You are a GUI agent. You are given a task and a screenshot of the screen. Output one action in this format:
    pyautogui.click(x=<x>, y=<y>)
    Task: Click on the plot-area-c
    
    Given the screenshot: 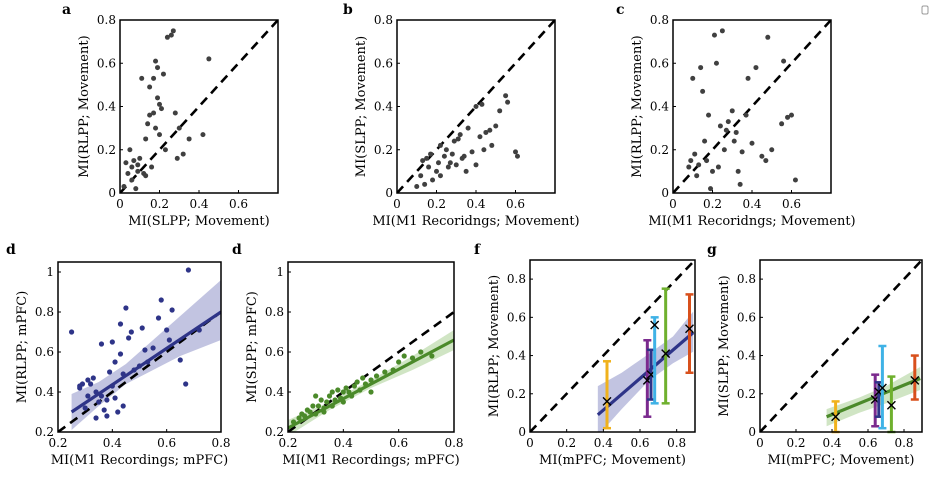 What is the action you would take?
    pyautogui.click(x=752, y=106)
    